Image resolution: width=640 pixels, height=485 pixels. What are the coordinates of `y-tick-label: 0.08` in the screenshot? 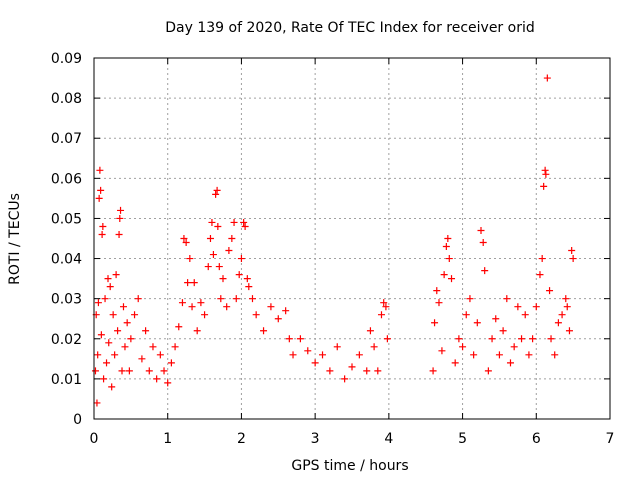 It's located at (66, 99).